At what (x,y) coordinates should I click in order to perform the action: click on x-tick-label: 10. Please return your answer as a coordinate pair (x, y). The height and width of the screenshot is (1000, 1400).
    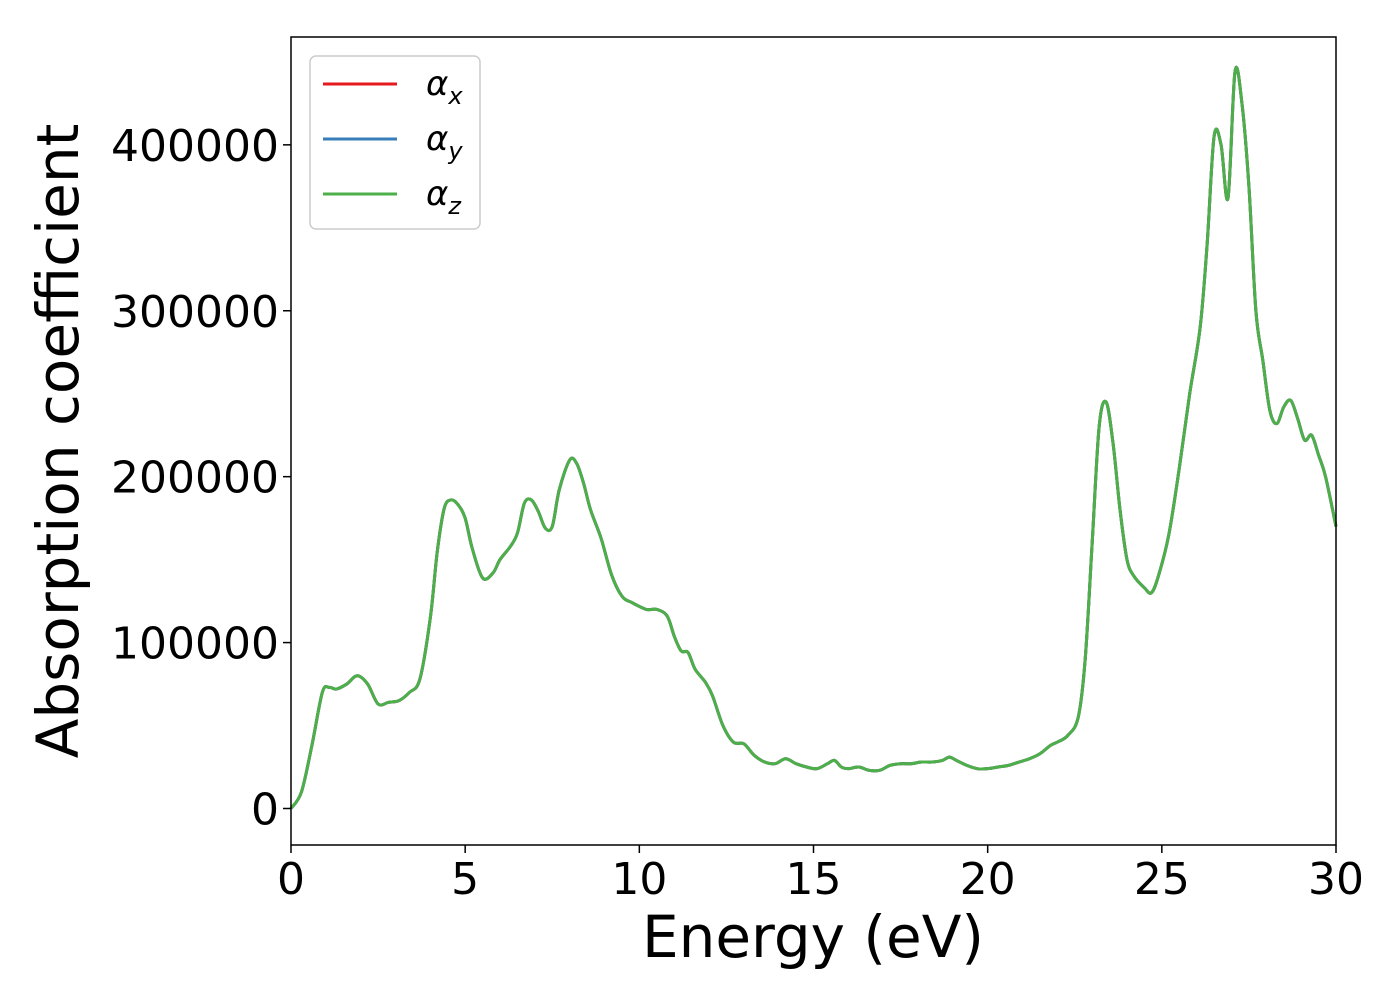
    Looking at the image, I should click on (639, 879).